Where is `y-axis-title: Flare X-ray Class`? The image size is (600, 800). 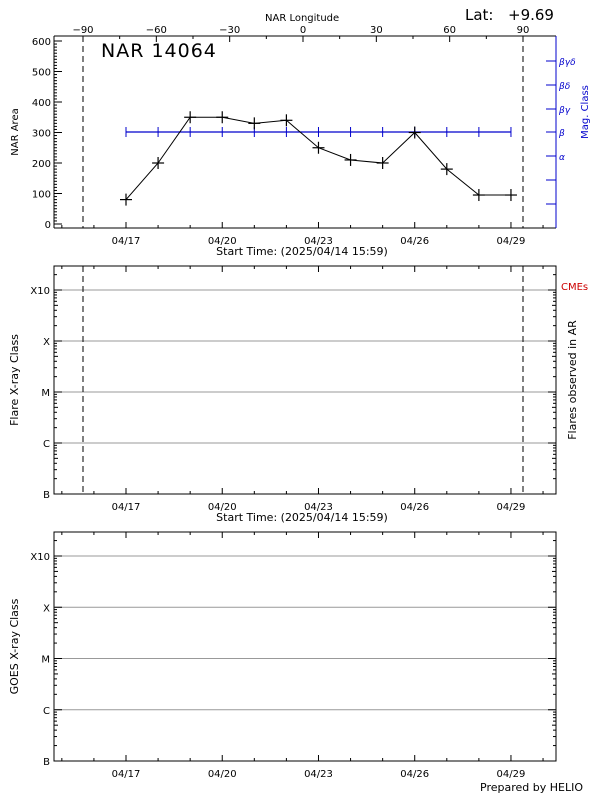
y-axis-title: Flare X-ray Class is located at coordinates (14, 380).